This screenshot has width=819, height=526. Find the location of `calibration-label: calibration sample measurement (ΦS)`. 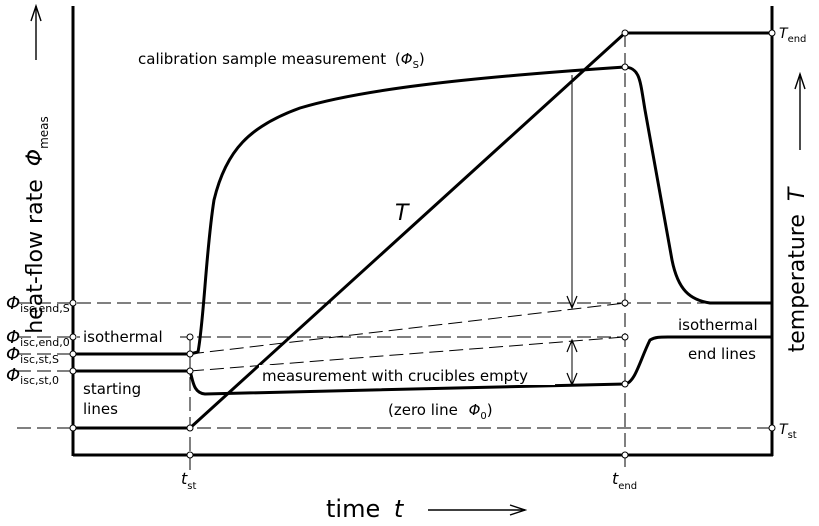

calibration-label: calibration sample measurement (ΦS) is located at coordinates (281, 60).